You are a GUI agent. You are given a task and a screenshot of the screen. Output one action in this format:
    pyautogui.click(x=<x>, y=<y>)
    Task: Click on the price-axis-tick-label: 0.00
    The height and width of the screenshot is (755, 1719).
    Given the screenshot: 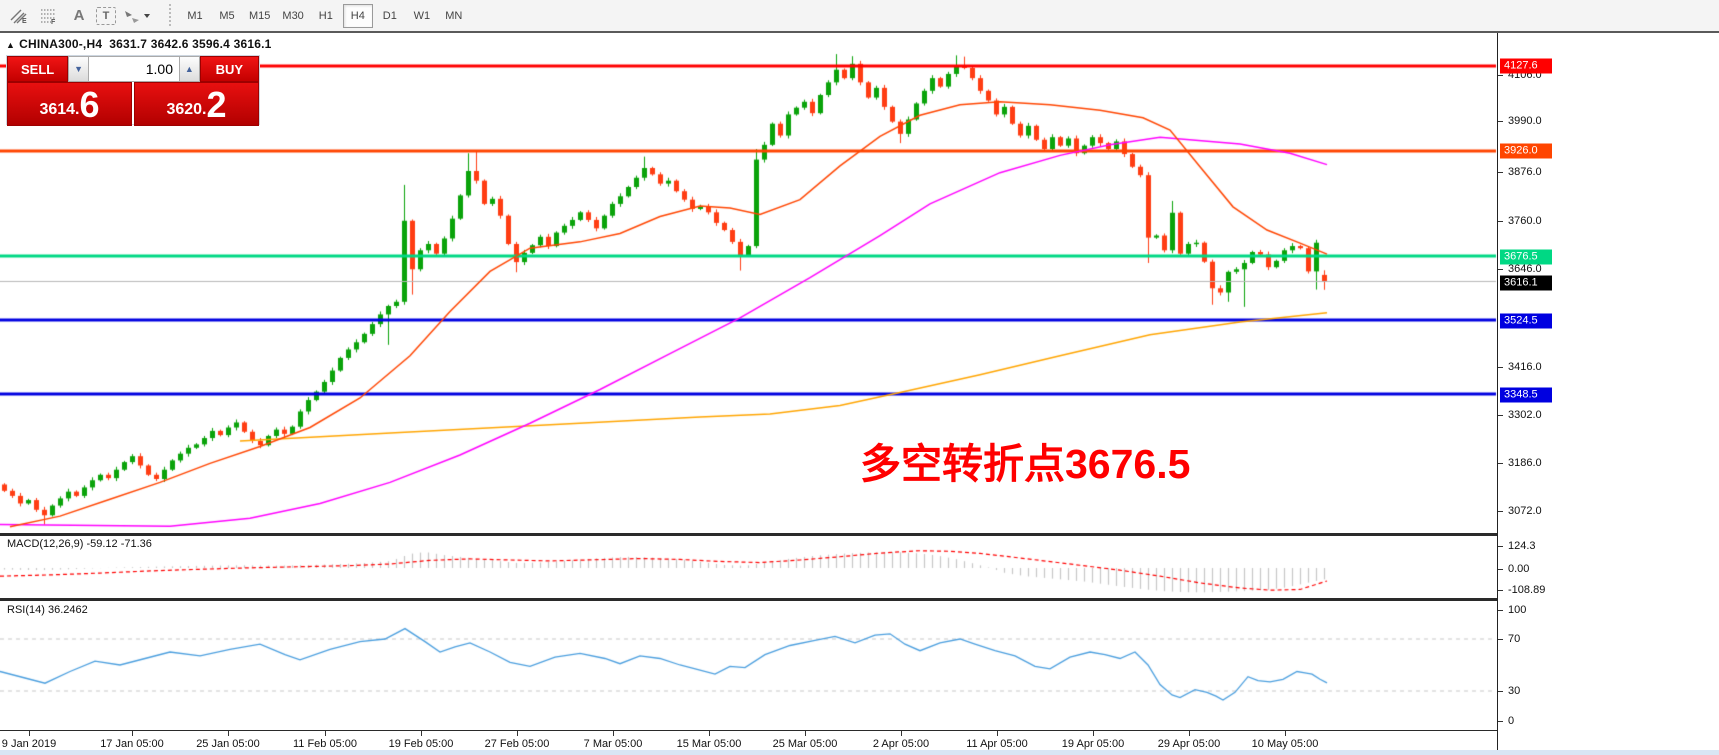 What is the action you would take?
    pyautogui.click(x=1519, y=569)
    